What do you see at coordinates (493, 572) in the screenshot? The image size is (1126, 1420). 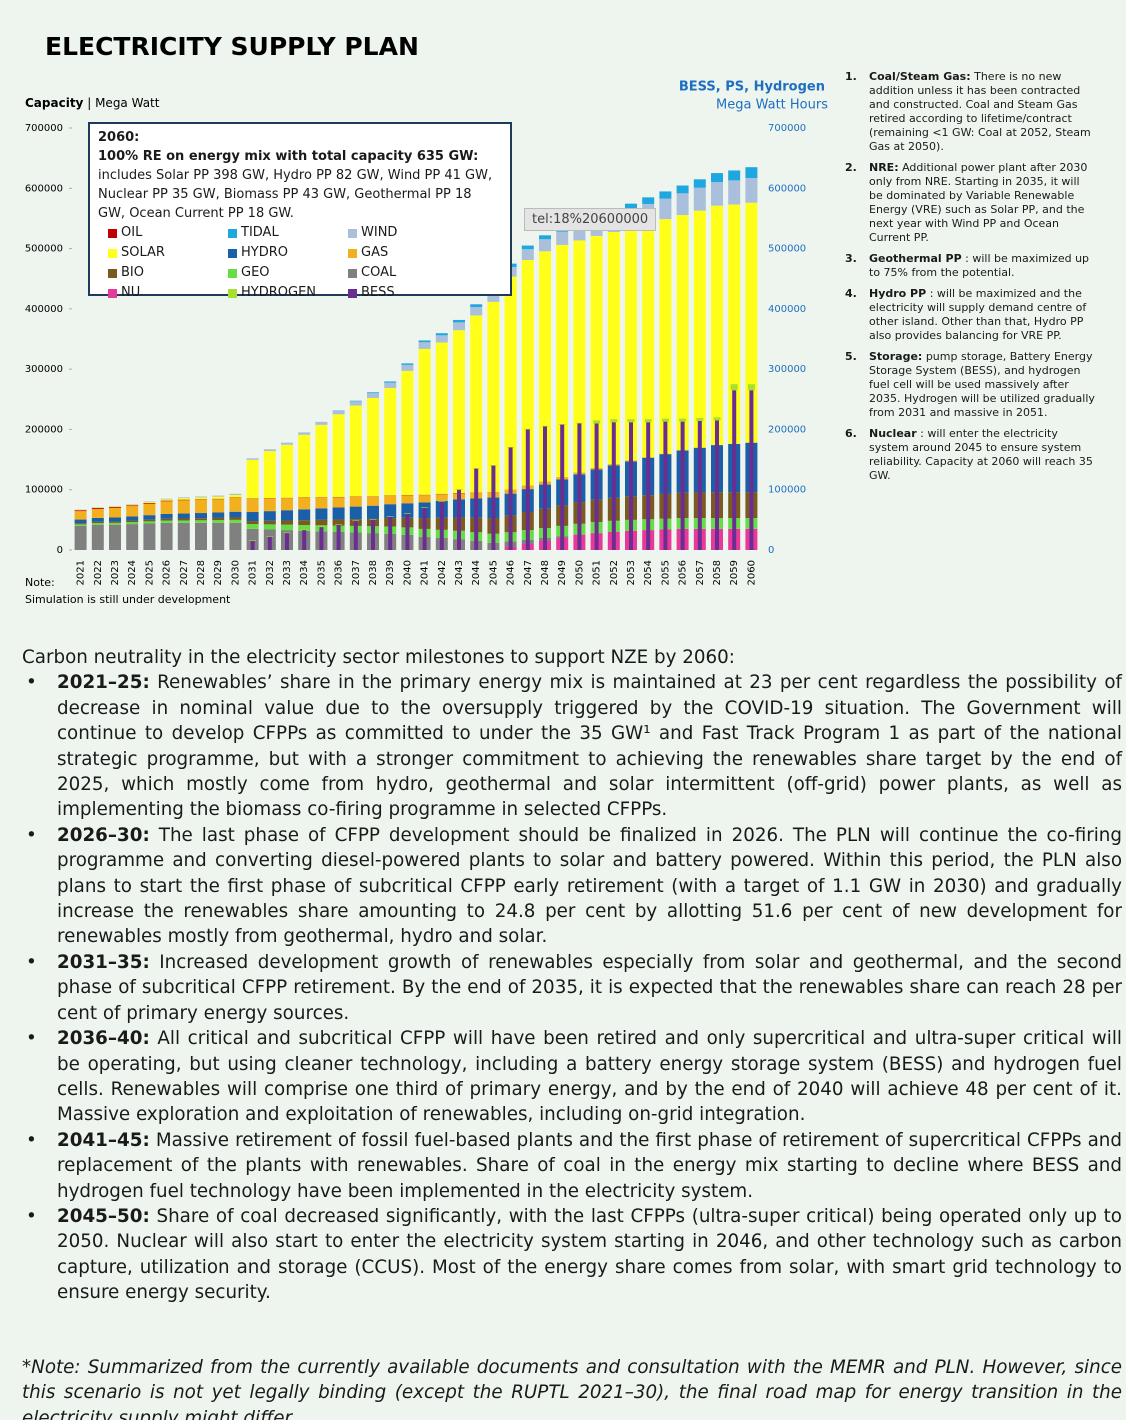 I see `x-tick-label: 2045` at bounding box center [493, 572].